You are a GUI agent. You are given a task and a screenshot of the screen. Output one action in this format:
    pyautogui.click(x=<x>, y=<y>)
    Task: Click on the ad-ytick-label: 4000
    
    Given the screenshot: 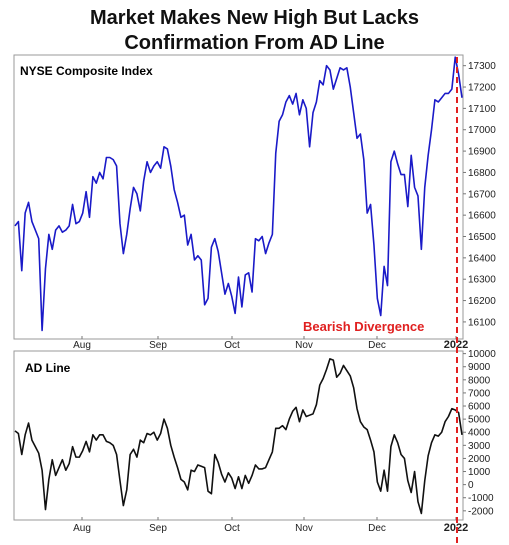 What is the action you would take?
    pyautogui.click(x=479, y=433)
    